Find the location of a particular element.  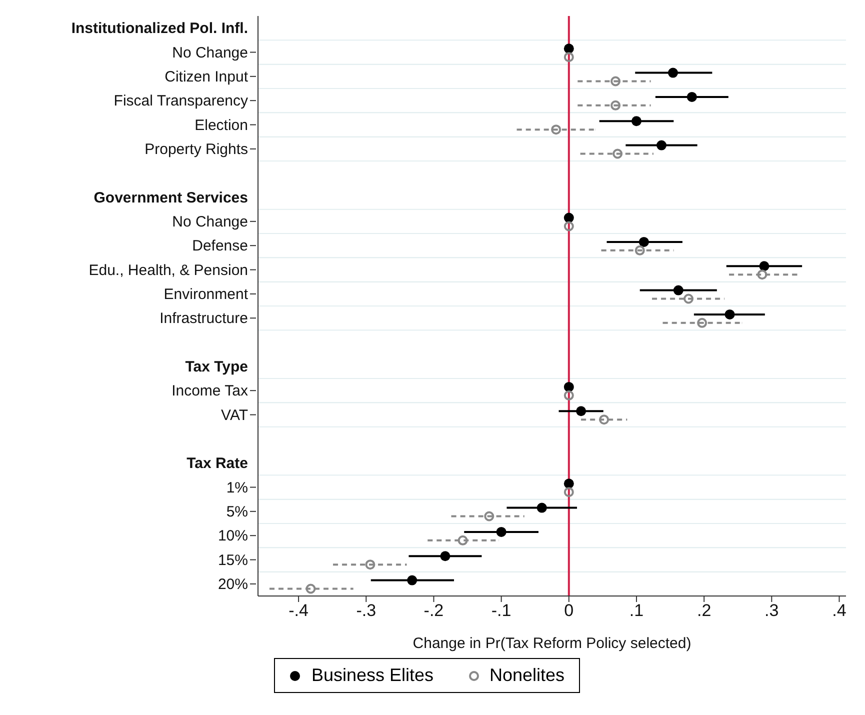

y-tick-label: Defense is located at coordinates (220, 246).